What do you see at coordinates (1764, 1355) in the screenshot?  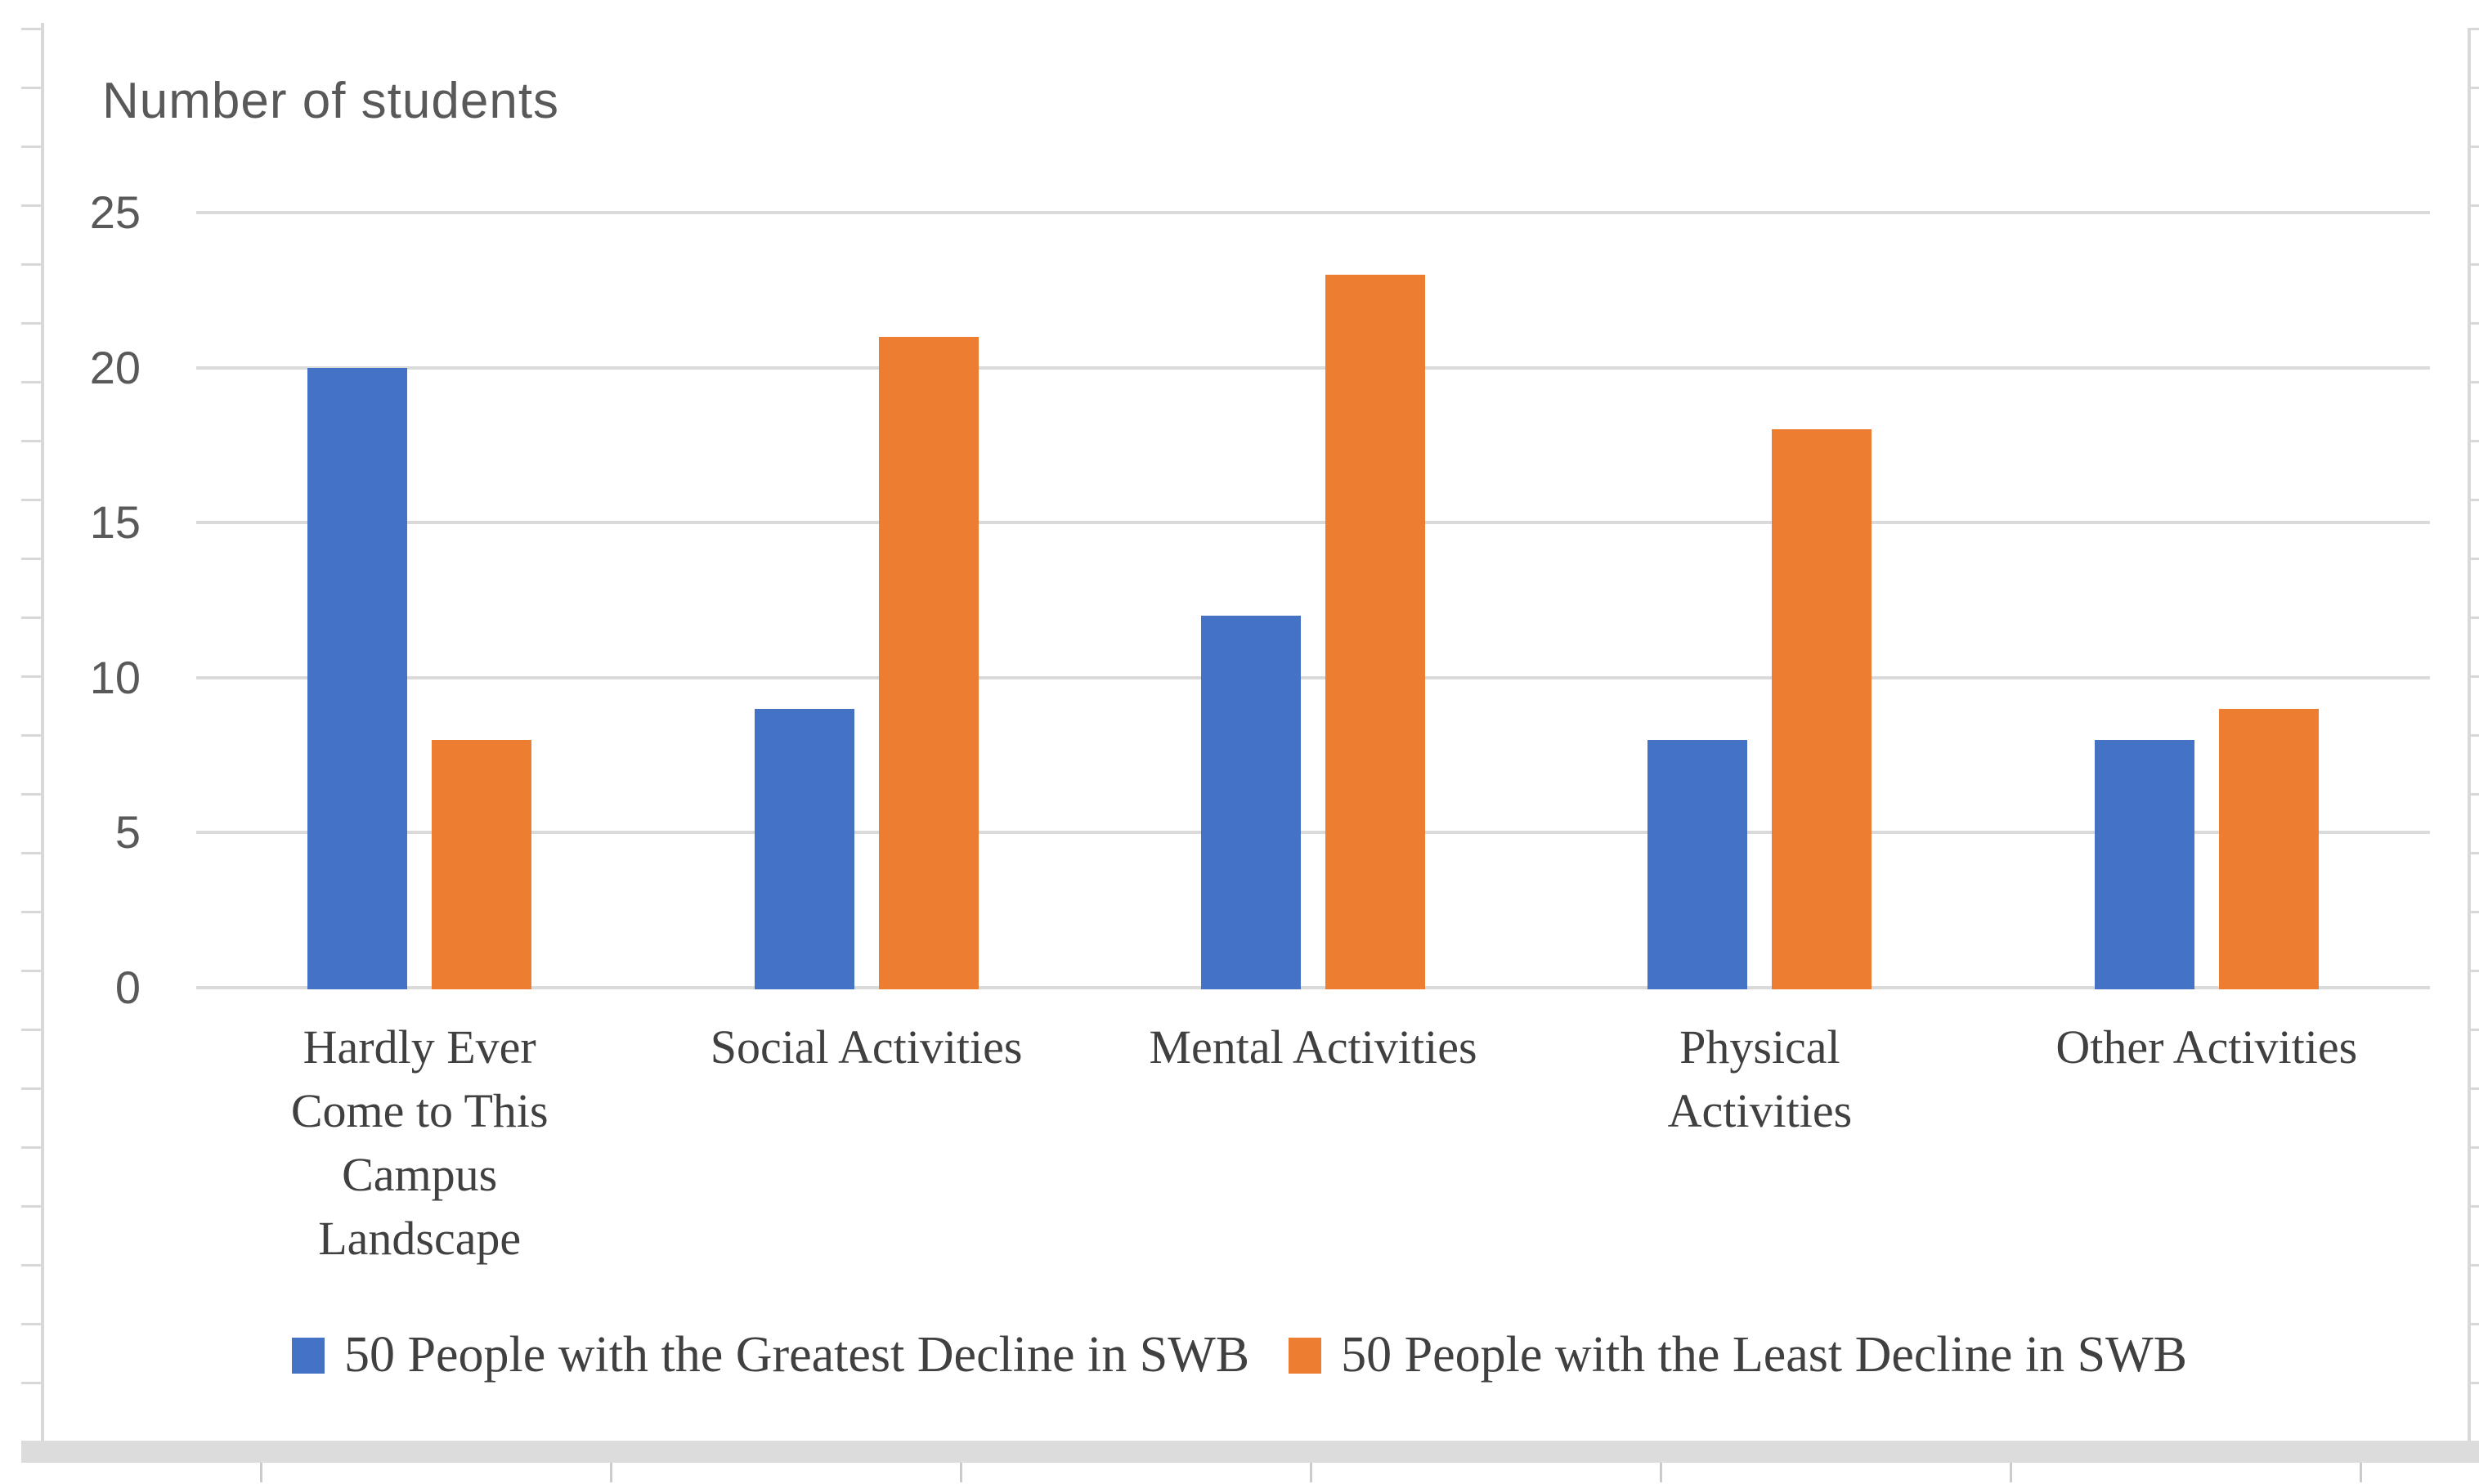 I see `legend-label: 50 People with the Least Decline in SWB` at bounding box center [1764, 1355].